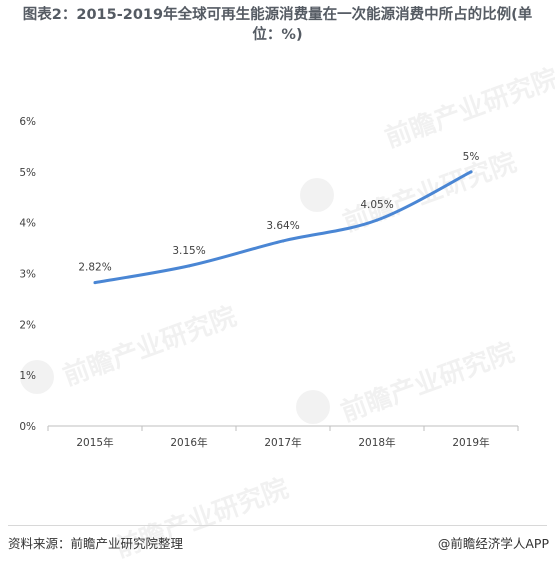 This screenshot has height=565, width=555. Describe the element at coordinates (27, 376) in the screenshot. I see `y-tick-label: 1%` at that location.